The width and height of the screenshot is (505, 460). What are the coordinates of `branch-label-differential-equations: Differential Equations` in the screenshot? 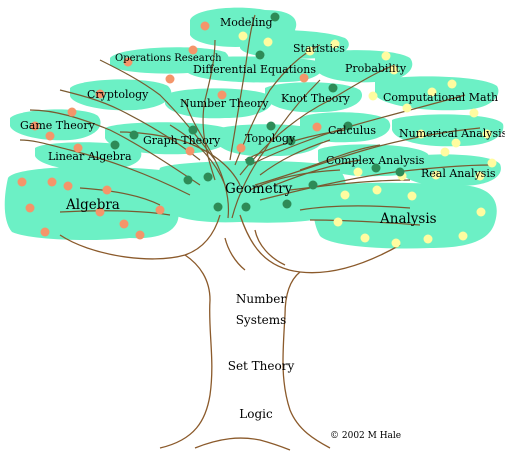 It's located at (255, 69).